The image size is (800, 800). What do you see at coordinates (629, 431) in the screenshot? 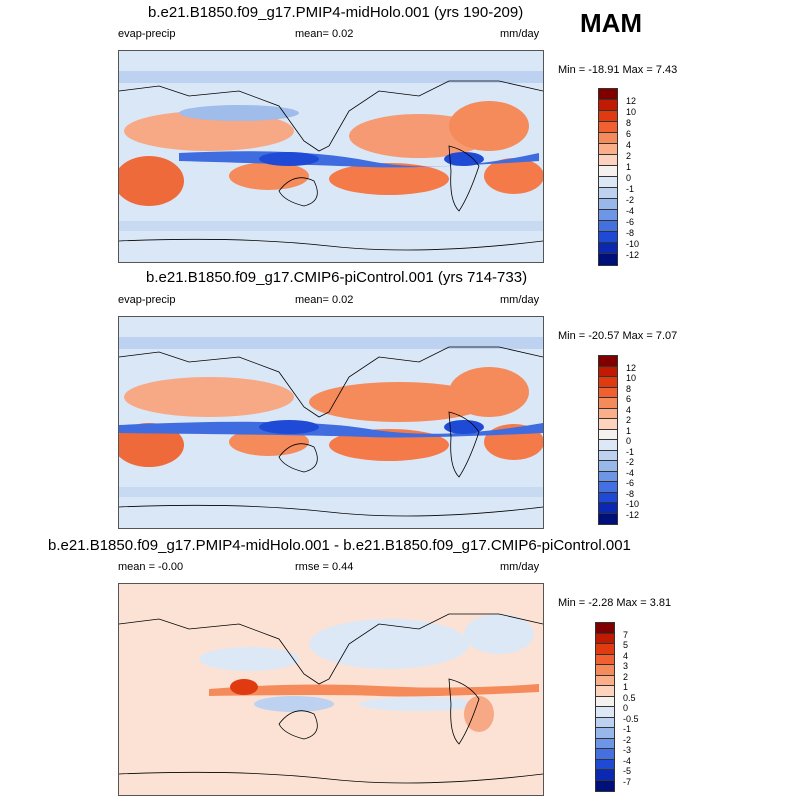
I see `panel-2-colorbar-tick: 1` at bounding box center [629, 431].